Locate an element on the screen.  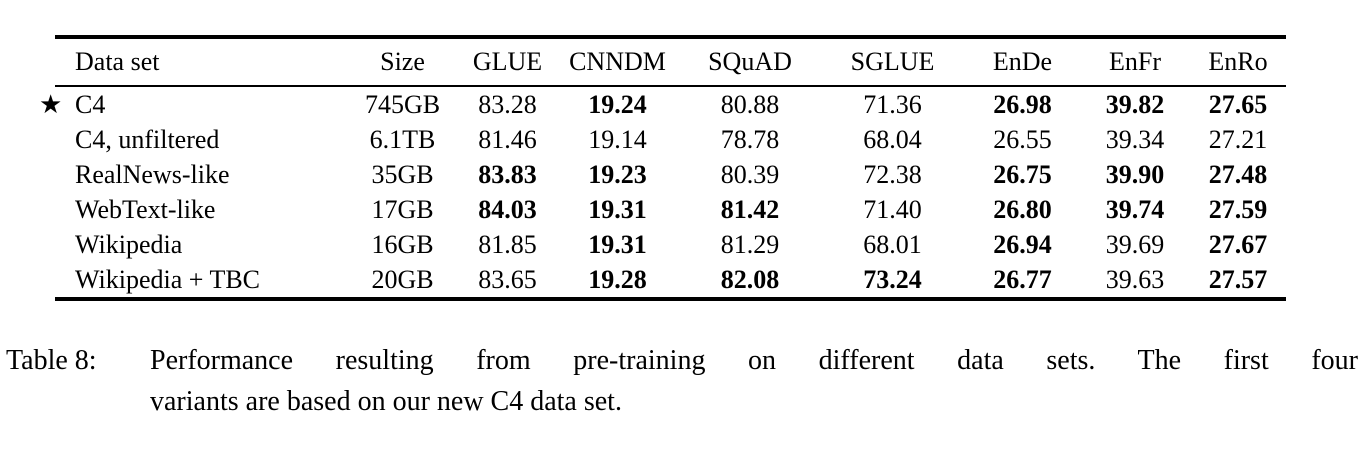
metric-cell: 27.57 is located at coordinates (1238, 279).